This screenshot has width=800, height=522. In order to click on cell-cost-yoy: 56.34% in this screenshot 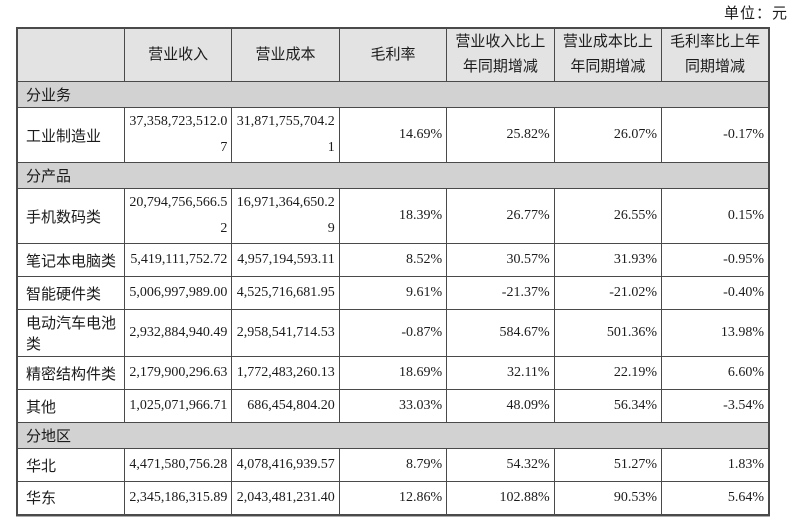, I will do `click(608, 406)`.